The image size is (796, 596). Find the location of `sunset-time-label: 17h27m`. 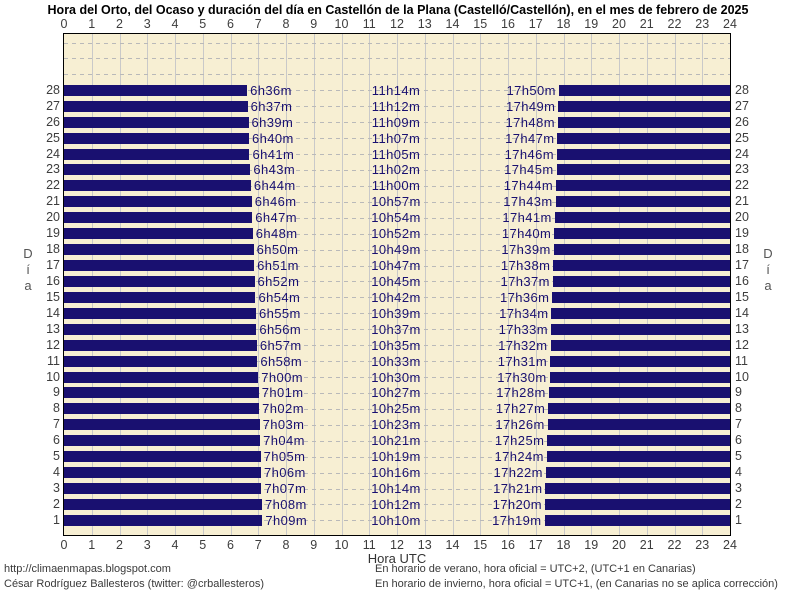

sunset-time-label: 17h27m is located at coordinates (520, 409).